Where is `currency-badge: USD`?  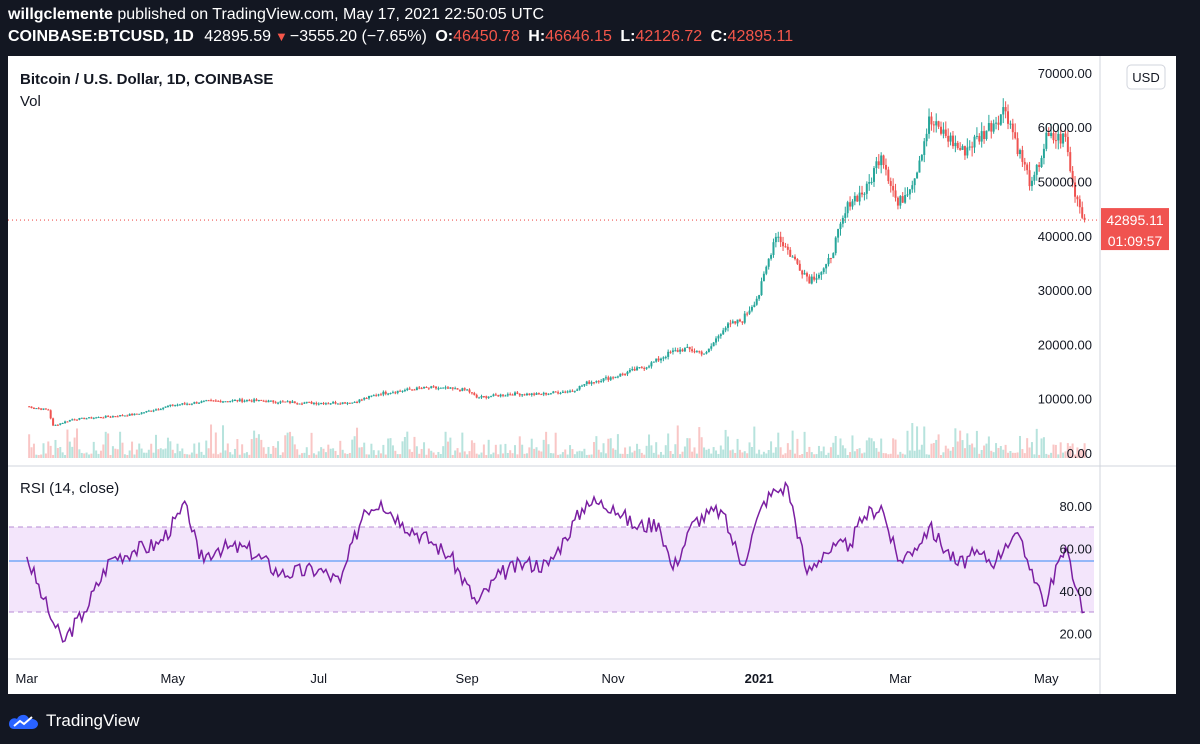
currency-badge: USD is located at coordinates (1146, 77).